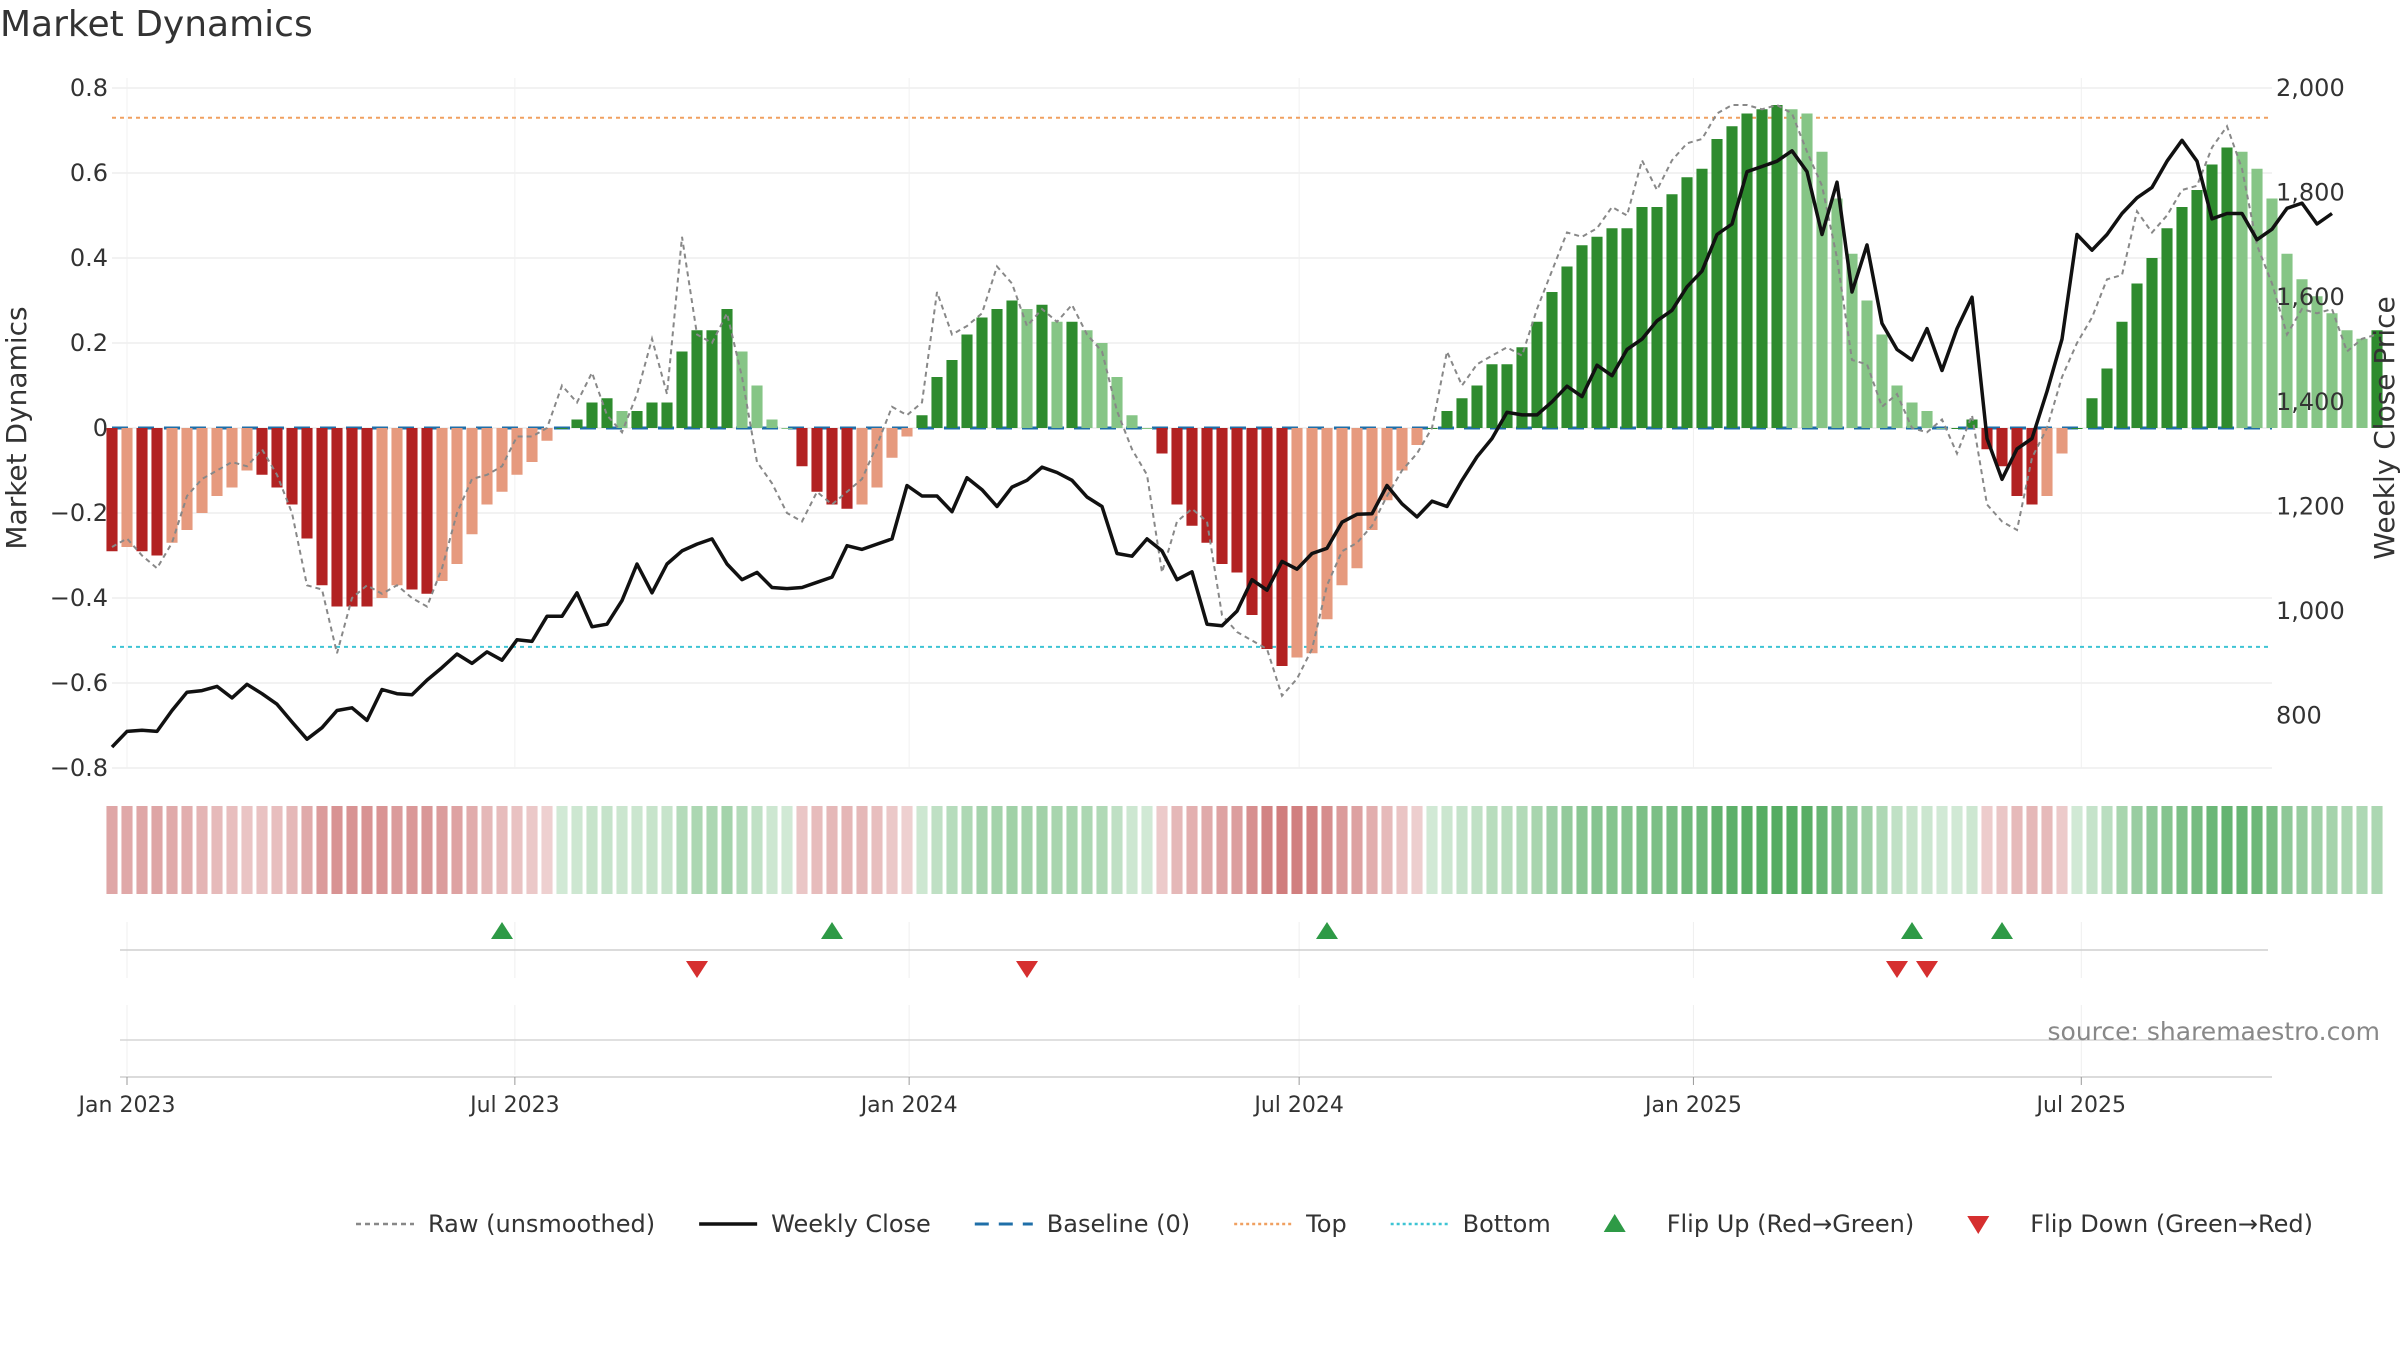 This screenshot has width=2400, height=1350. What do you see at coordinates (815, 1224) in the screenshot?
I see `legend-item: Weekly Close` at bounding box center [815, 1224].